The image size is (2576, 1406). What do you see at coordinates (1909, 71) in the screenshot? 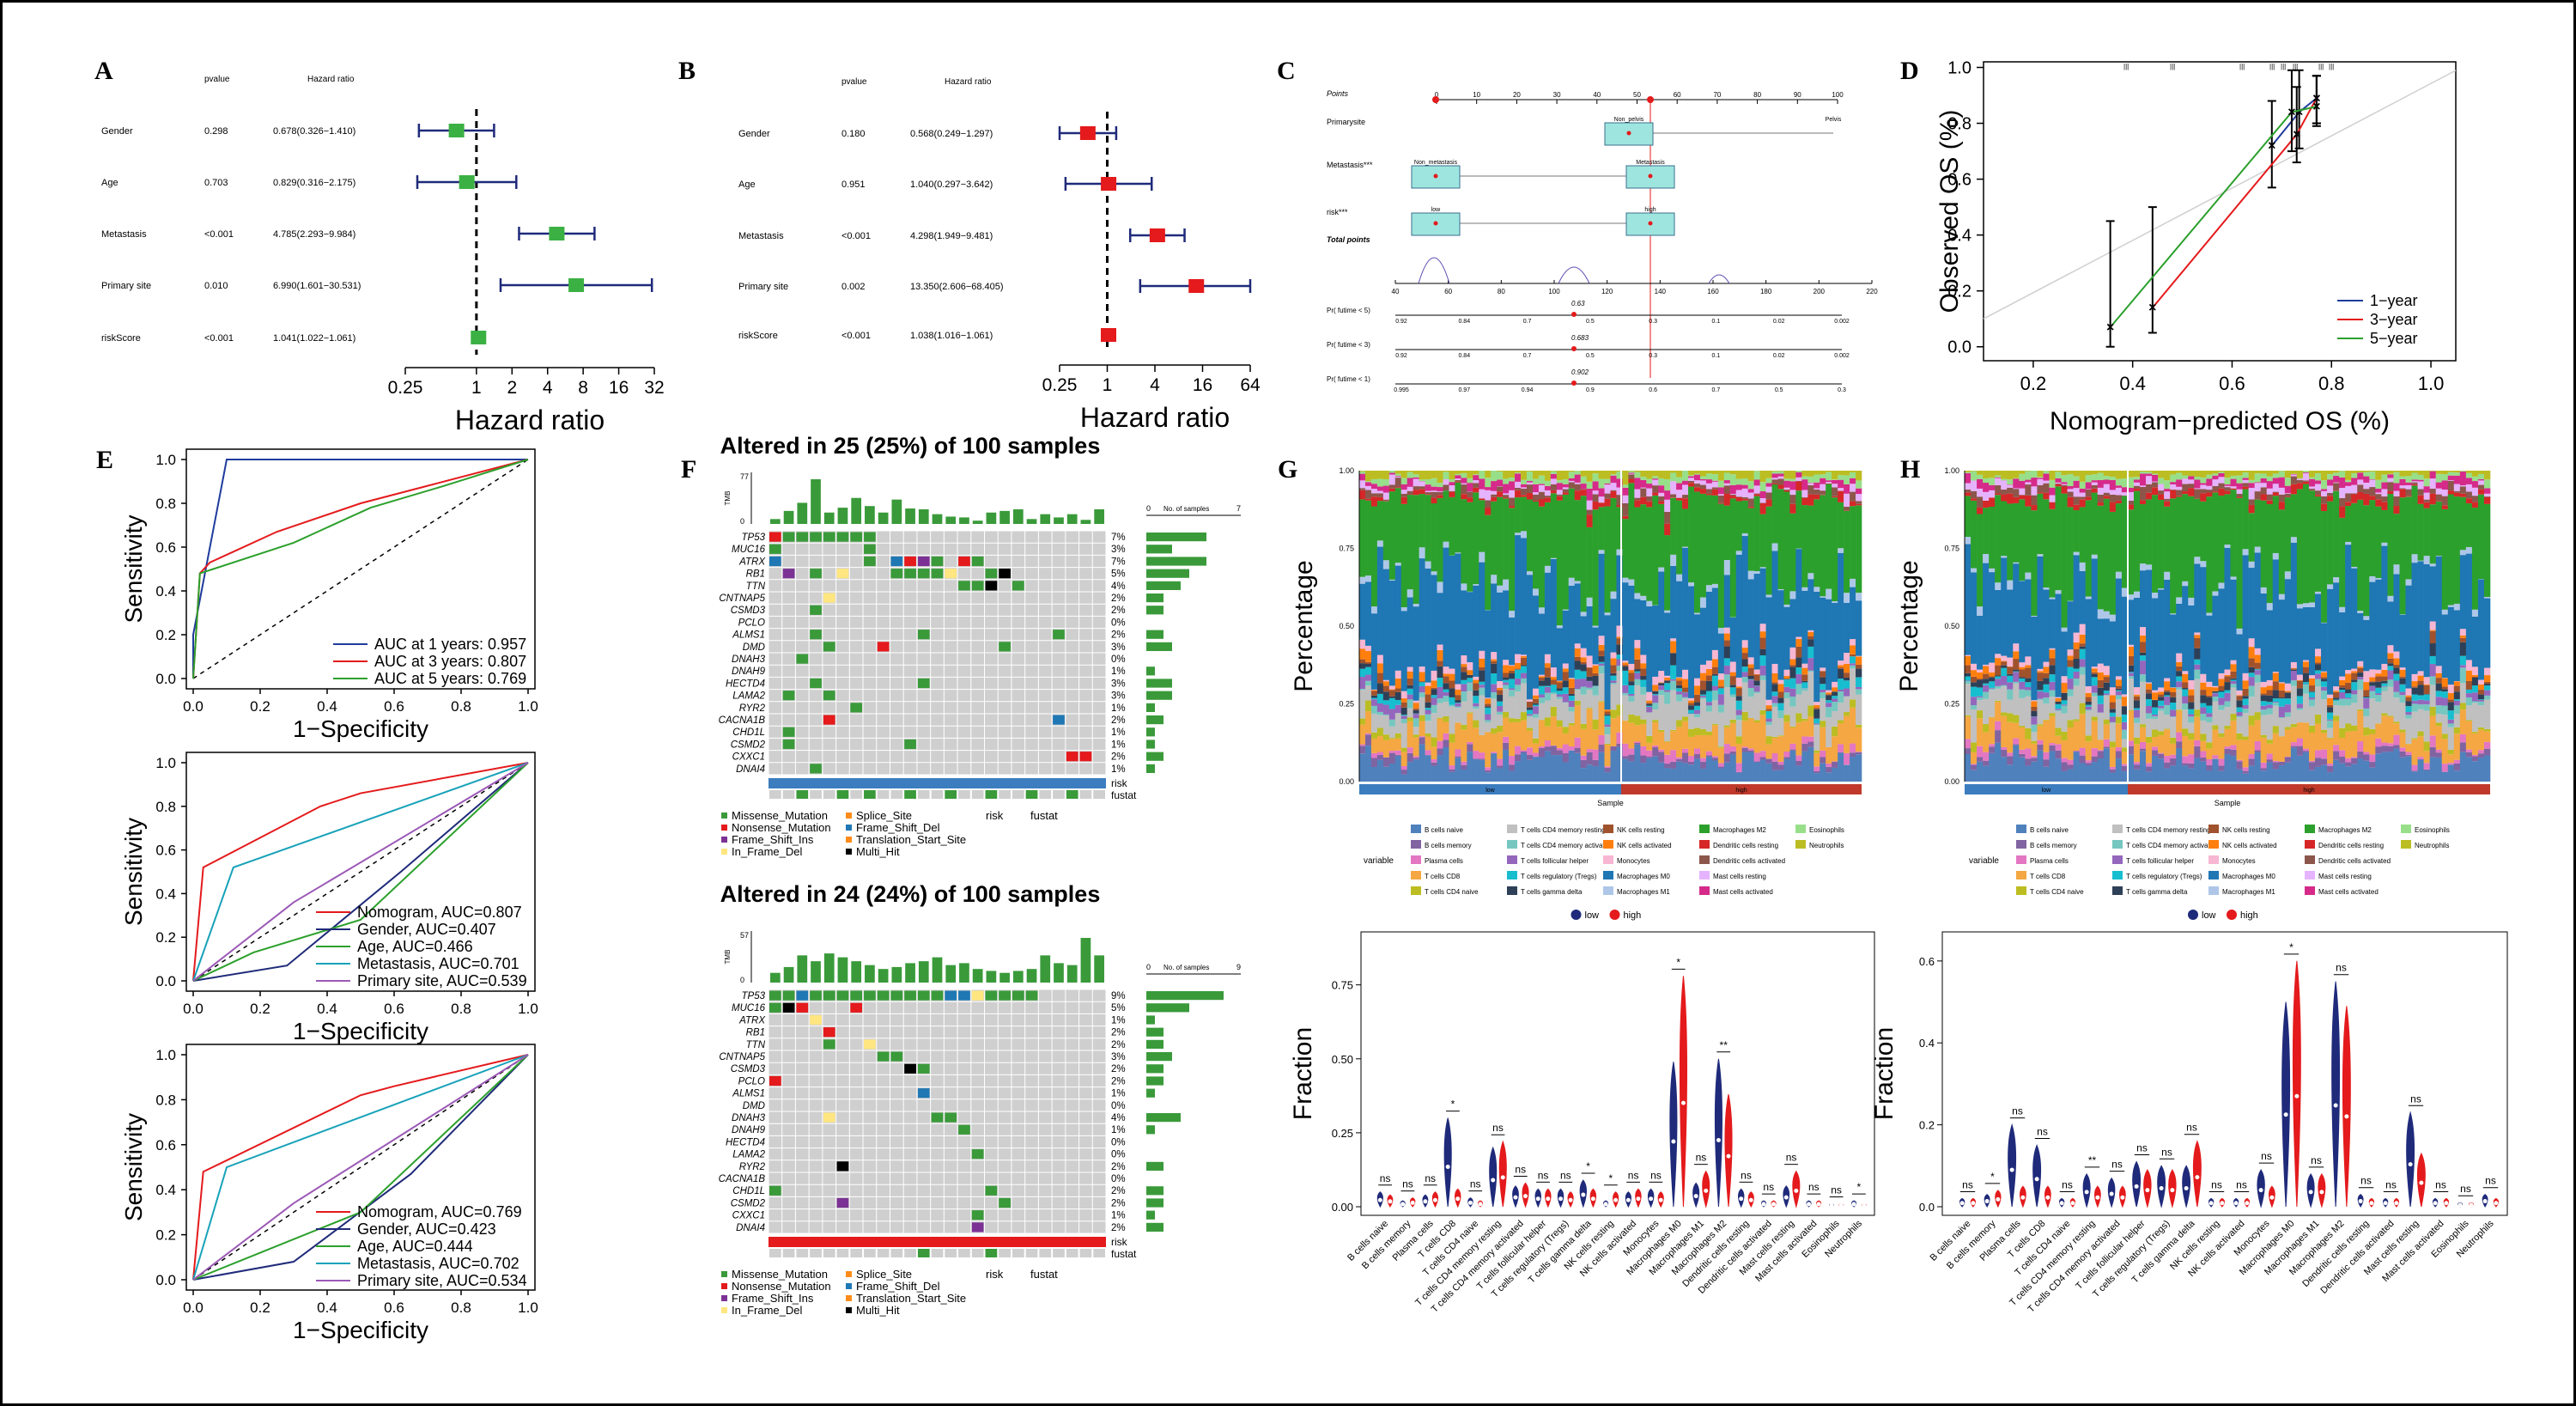
I see `panel-letter-D: D` at bounding box center [1909, 71].